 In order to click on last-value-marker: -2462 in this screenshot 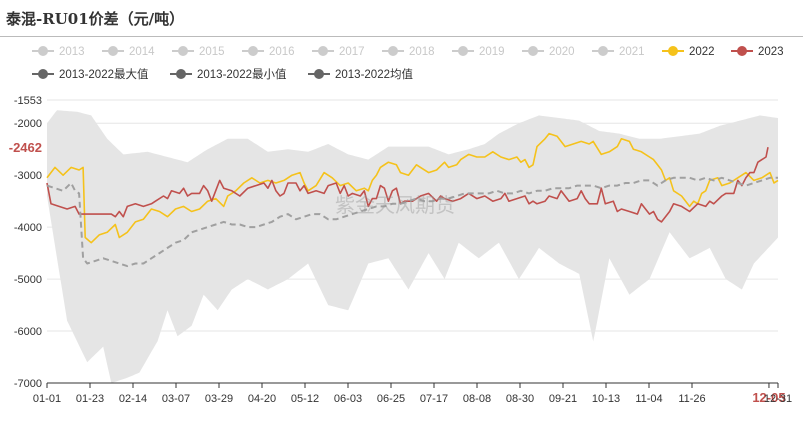, I will do `click(25, 147)`.